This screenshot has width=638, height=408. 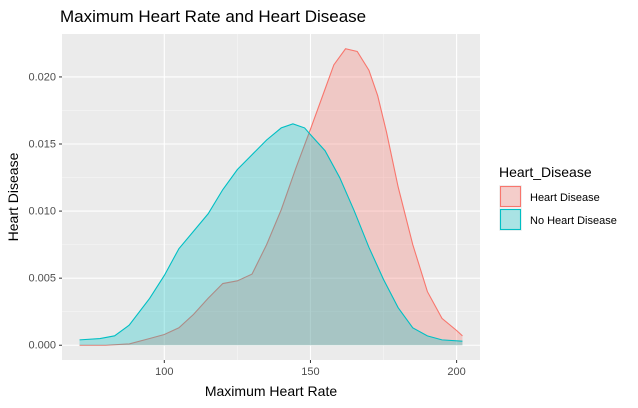 What do you see at coordinates (42, 77) in the screenshot?
I see `y-tick-label: 0.020` at bounding box center [42, 77].